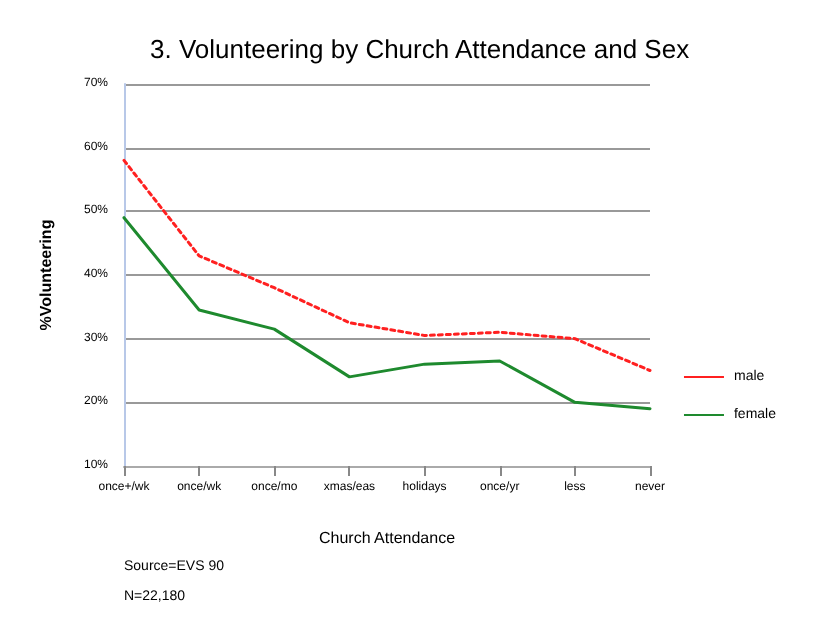  Describe the element at coordinates (46, 275) in the screenshot. I see `y-axis-title: %Volunteering` at that location.